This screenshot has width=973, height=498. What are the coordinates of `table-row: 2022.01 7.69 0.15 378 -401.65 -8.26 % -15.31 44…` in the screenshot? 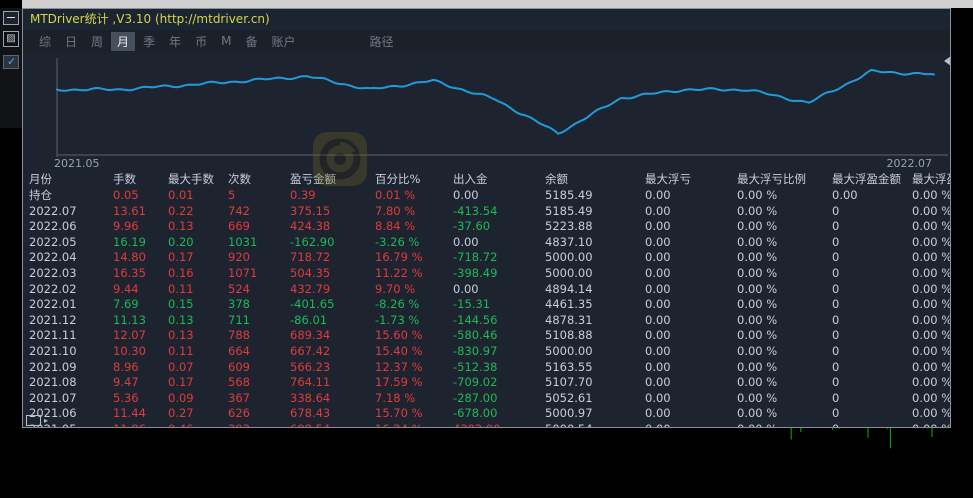 It's located at (486, 305).